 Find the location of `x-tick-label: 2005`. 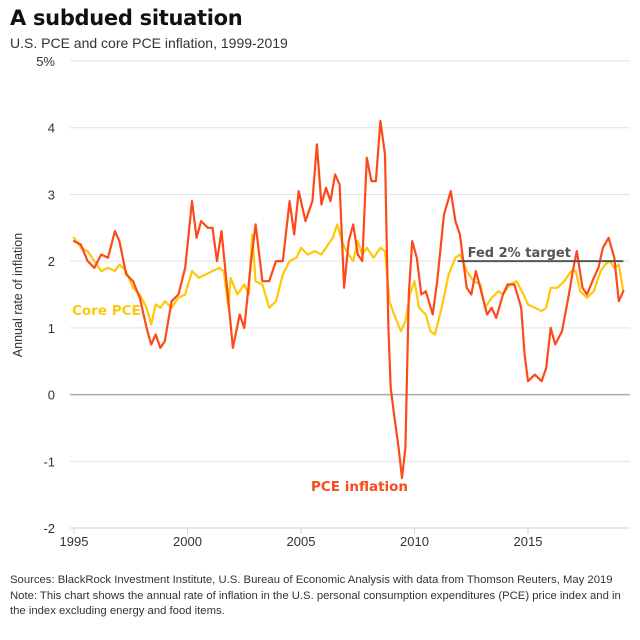

x-tick-label: 2005 is located at coordinates (301, 541).